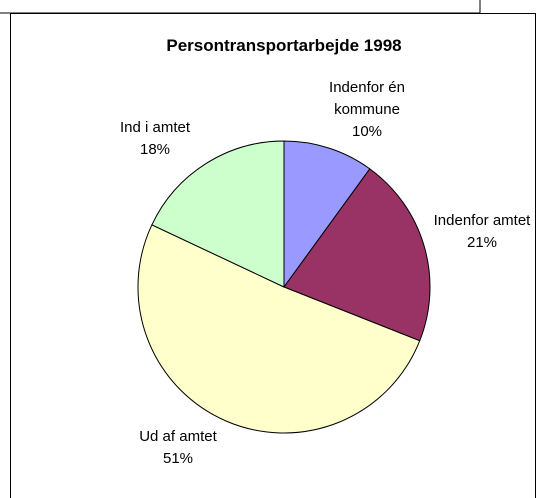  What do you see at coordinates (367, 131) in the screenshot?
I see `percent-label: 10%` at bounding box center [367, 131].